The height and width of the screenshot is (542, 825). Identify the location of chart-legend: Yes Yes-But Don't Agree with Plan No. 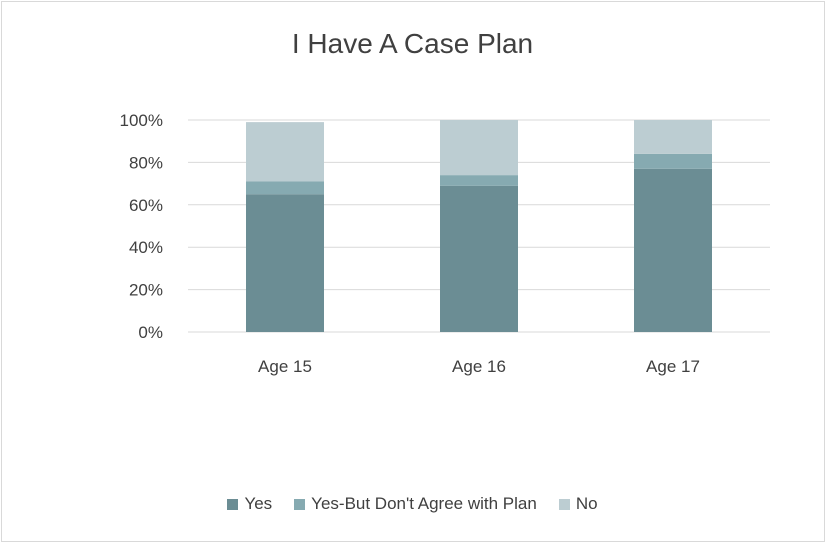
(412, 504).